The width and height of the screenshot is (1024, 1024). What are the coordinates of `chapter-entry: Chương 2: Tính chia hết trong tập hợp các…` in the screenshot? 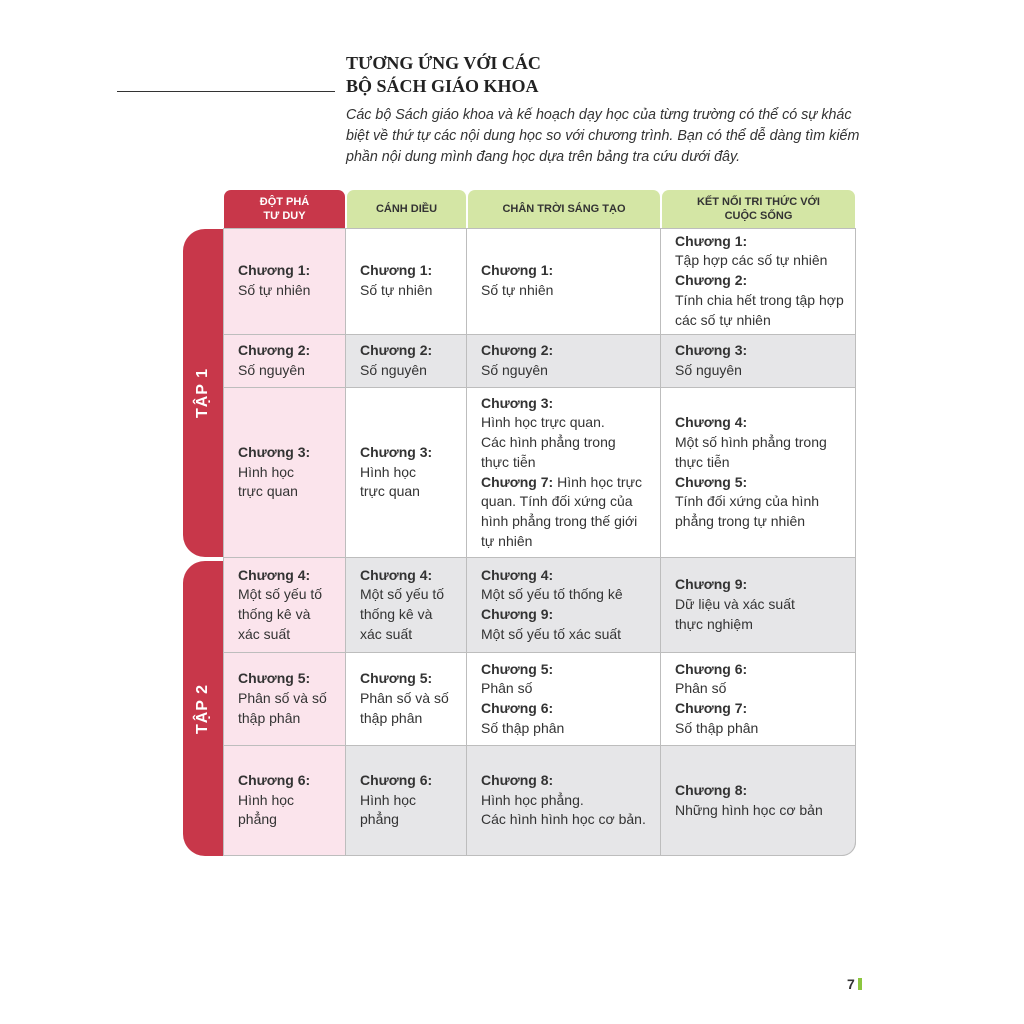 It's located at (762, 300).